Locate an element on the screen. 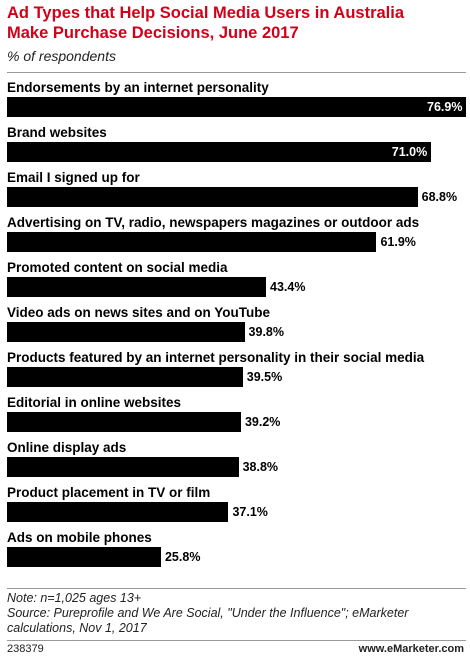 The height and width of the screenshot is (659, 470). category-label: Endorsements by an internet personality is located at coordinates (138, 87).